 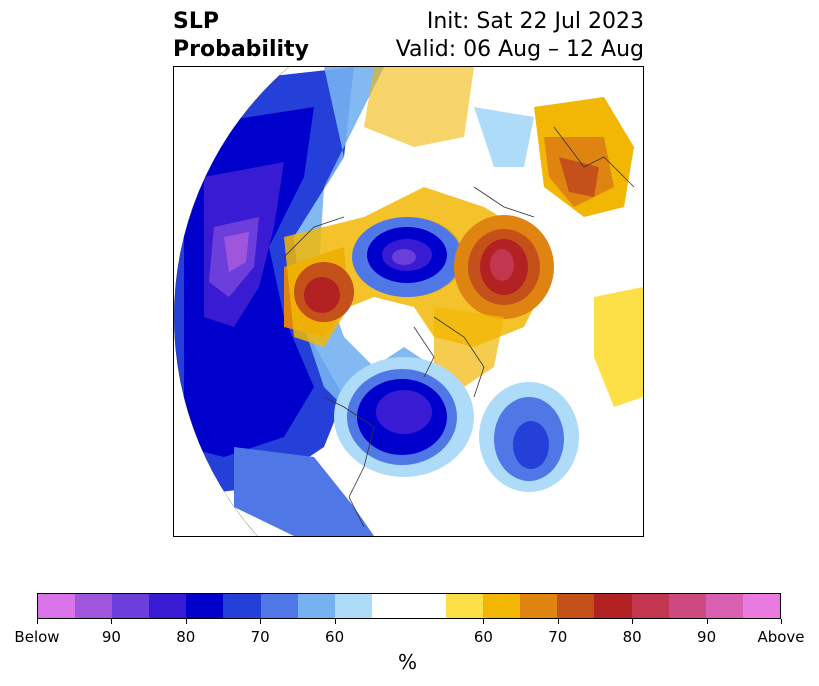 What do you see at coordinates (408, 662) in the screenshot?
I see `colorbar-unit: %` at bounding box center [408, 662].